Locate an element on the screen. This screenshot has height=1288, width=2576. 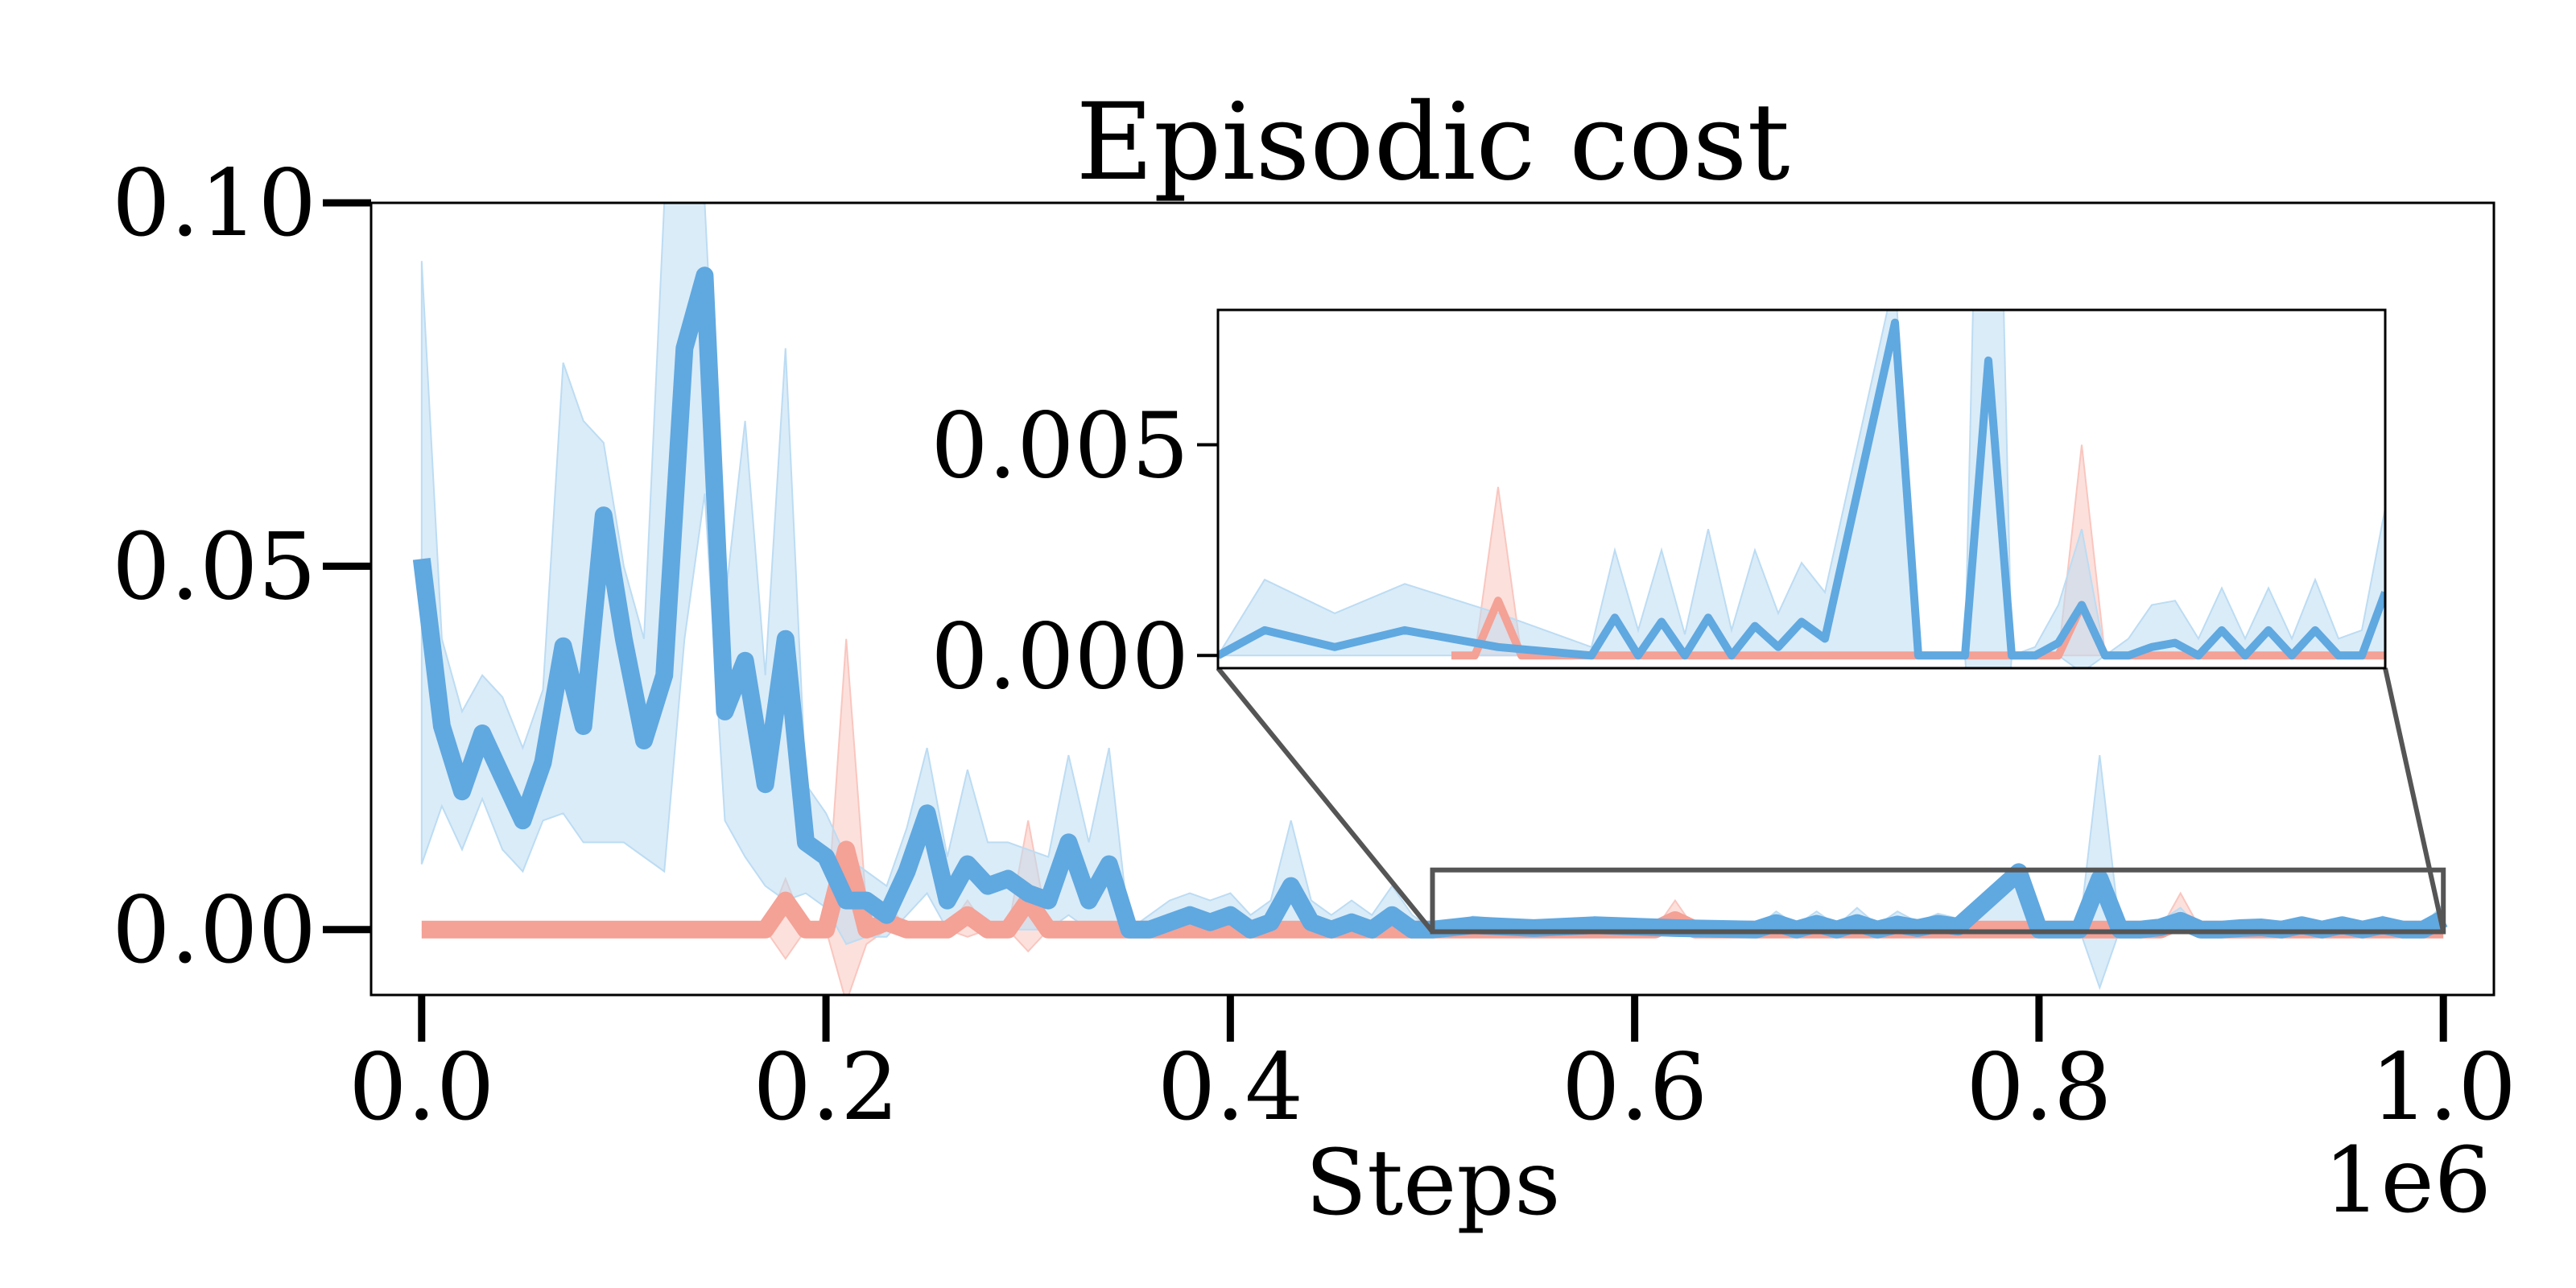
zoom-connector-right is located at coordinates (2414, 800).